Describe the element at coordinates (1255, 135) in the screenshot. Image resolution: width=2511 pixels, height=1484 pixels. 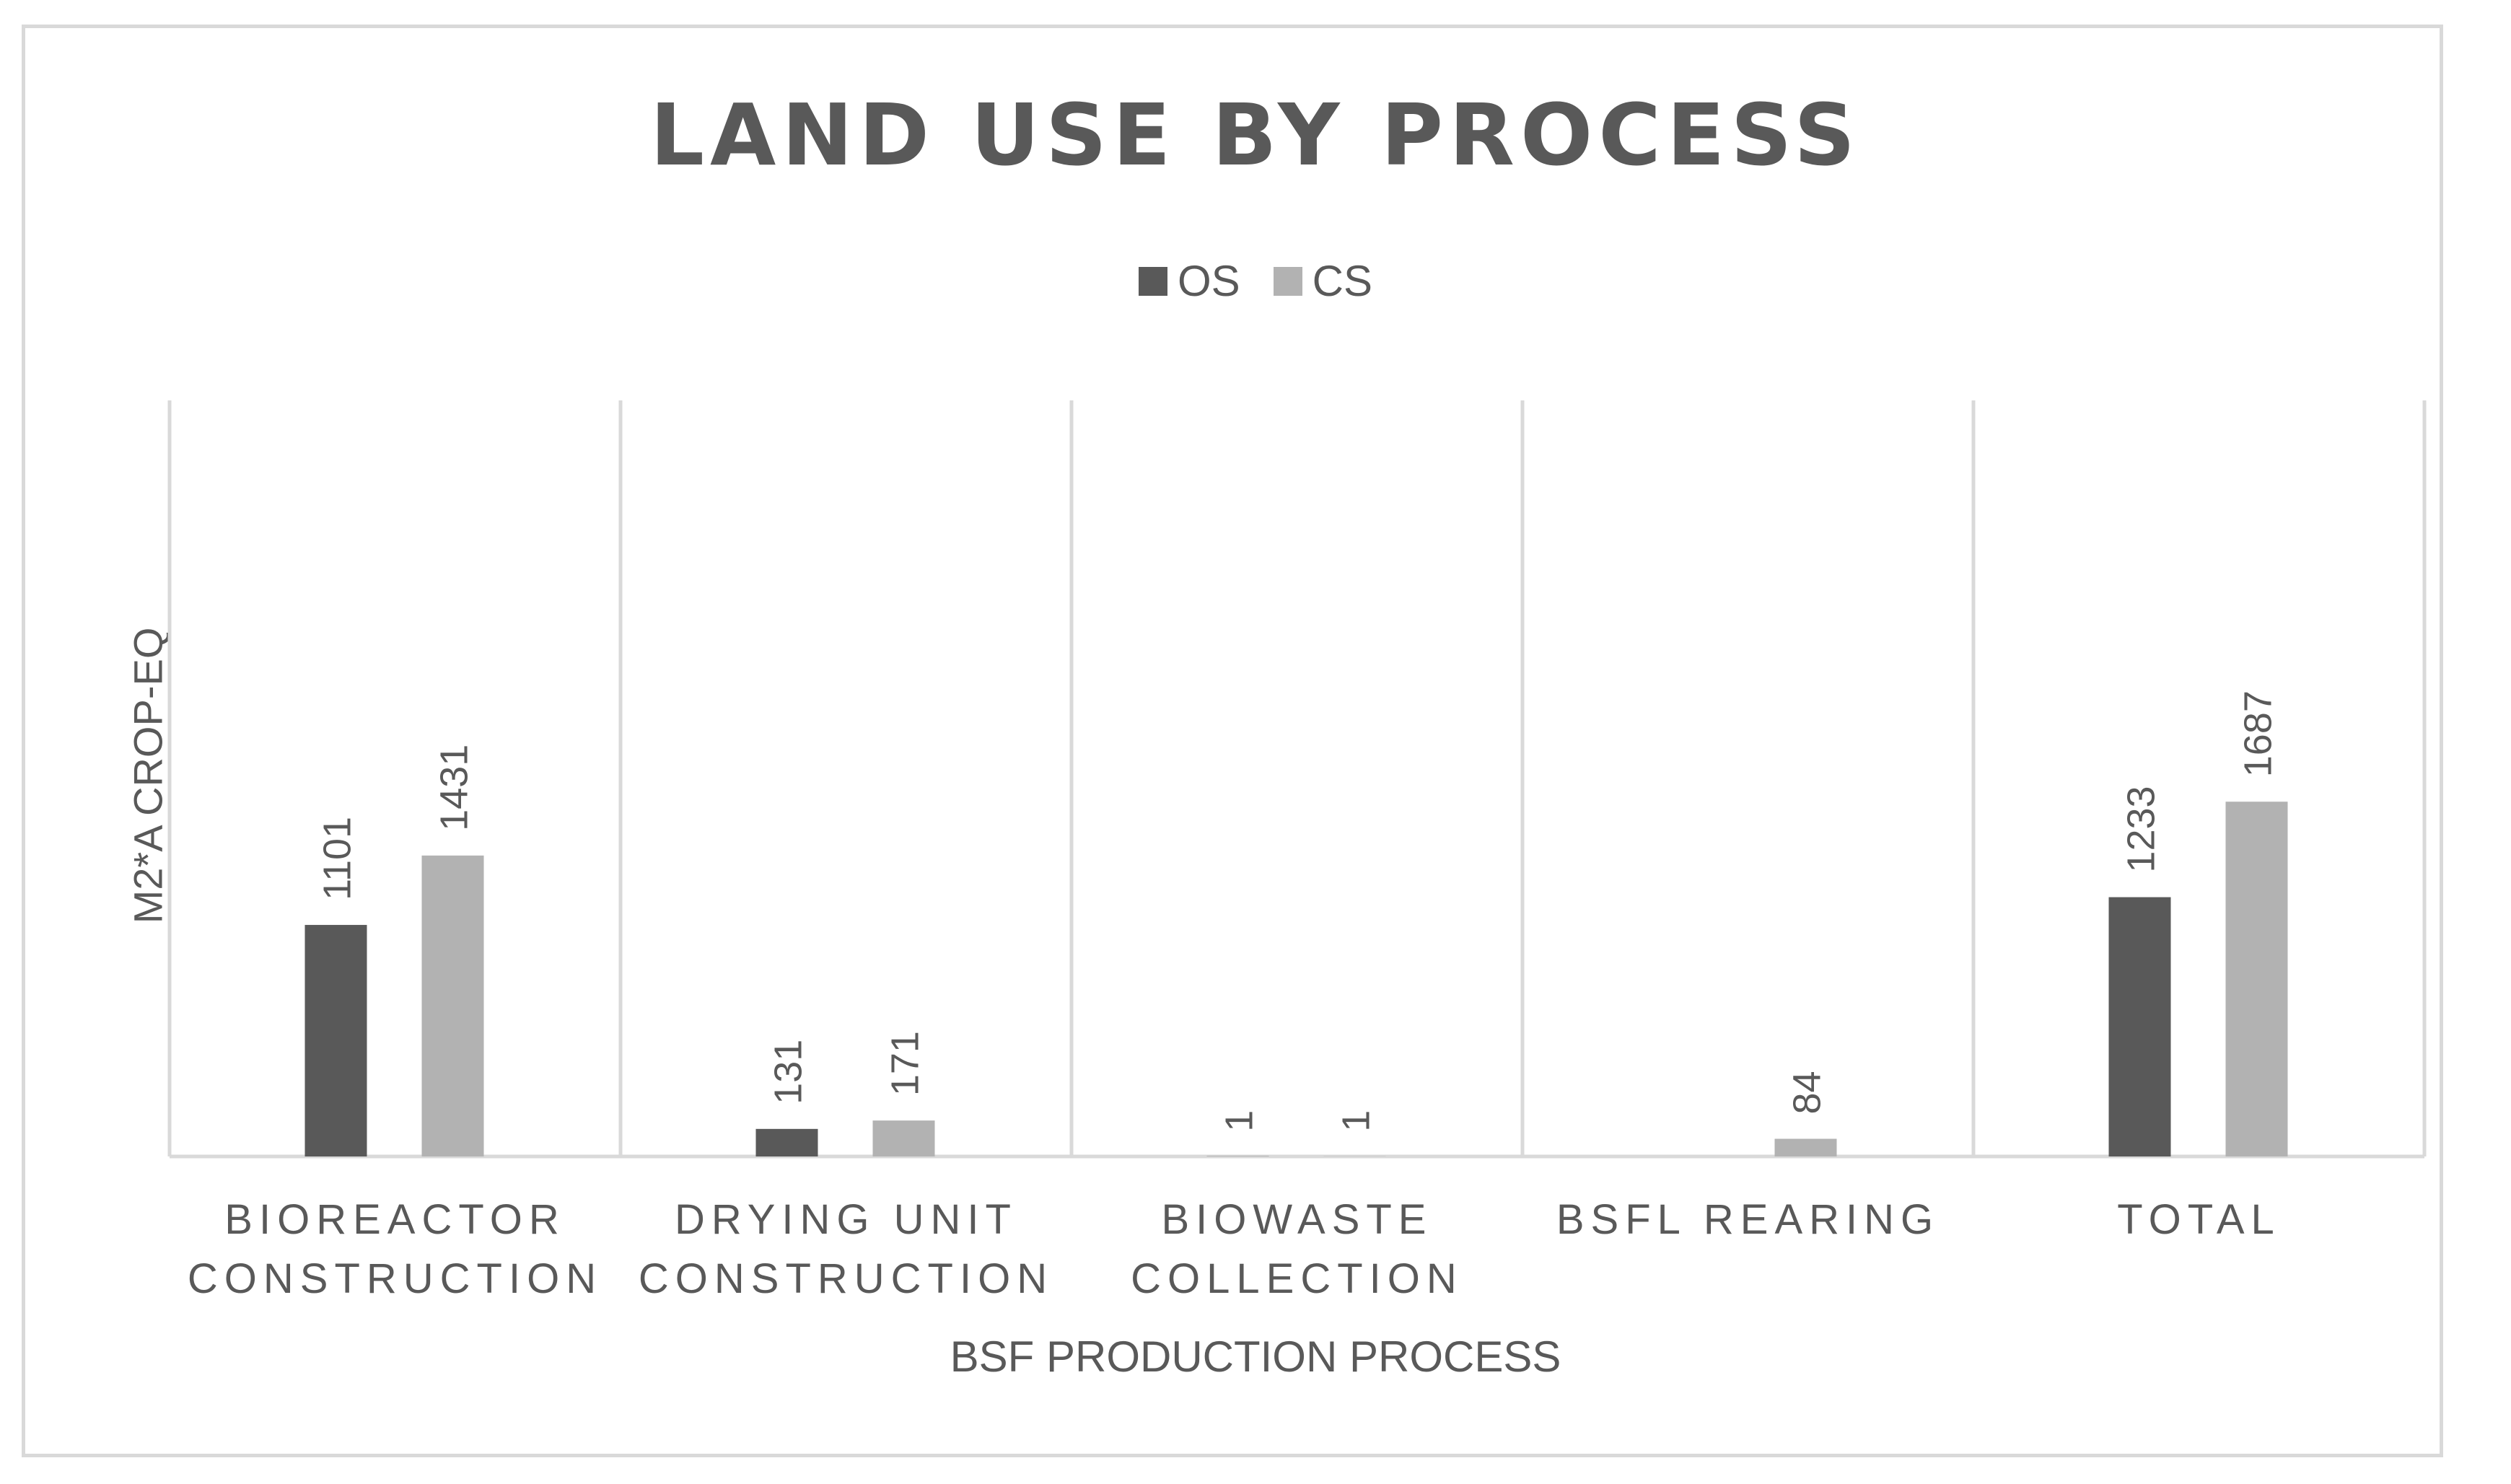
I see `chart-title: LAND USE BY PROCESS` at that location.